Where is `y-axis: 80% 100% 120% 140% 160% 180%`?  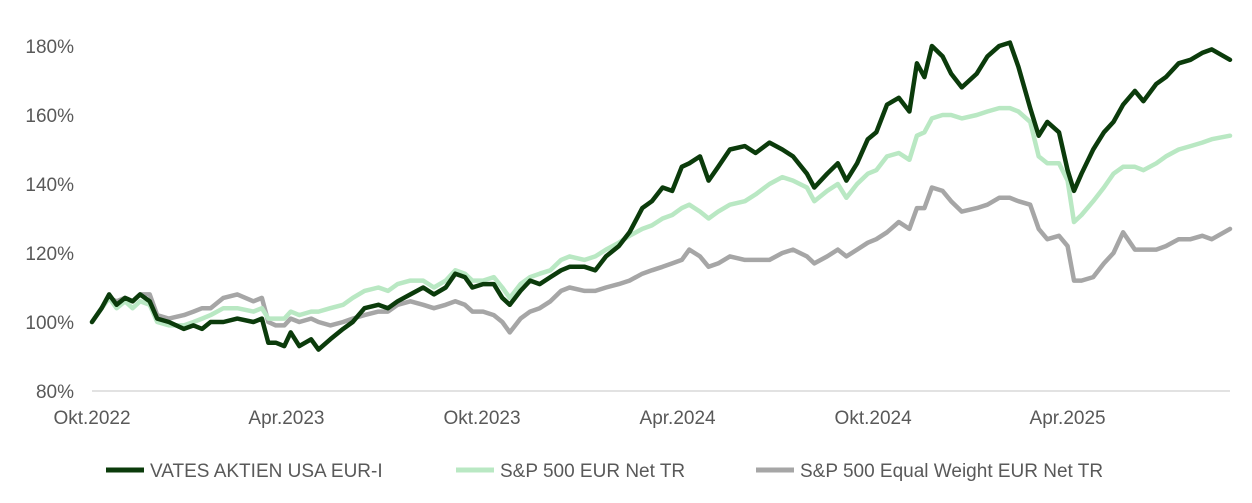 y-axis: 80% 100% 120% 140% 160% 180% is located at coordinates (49, 220).